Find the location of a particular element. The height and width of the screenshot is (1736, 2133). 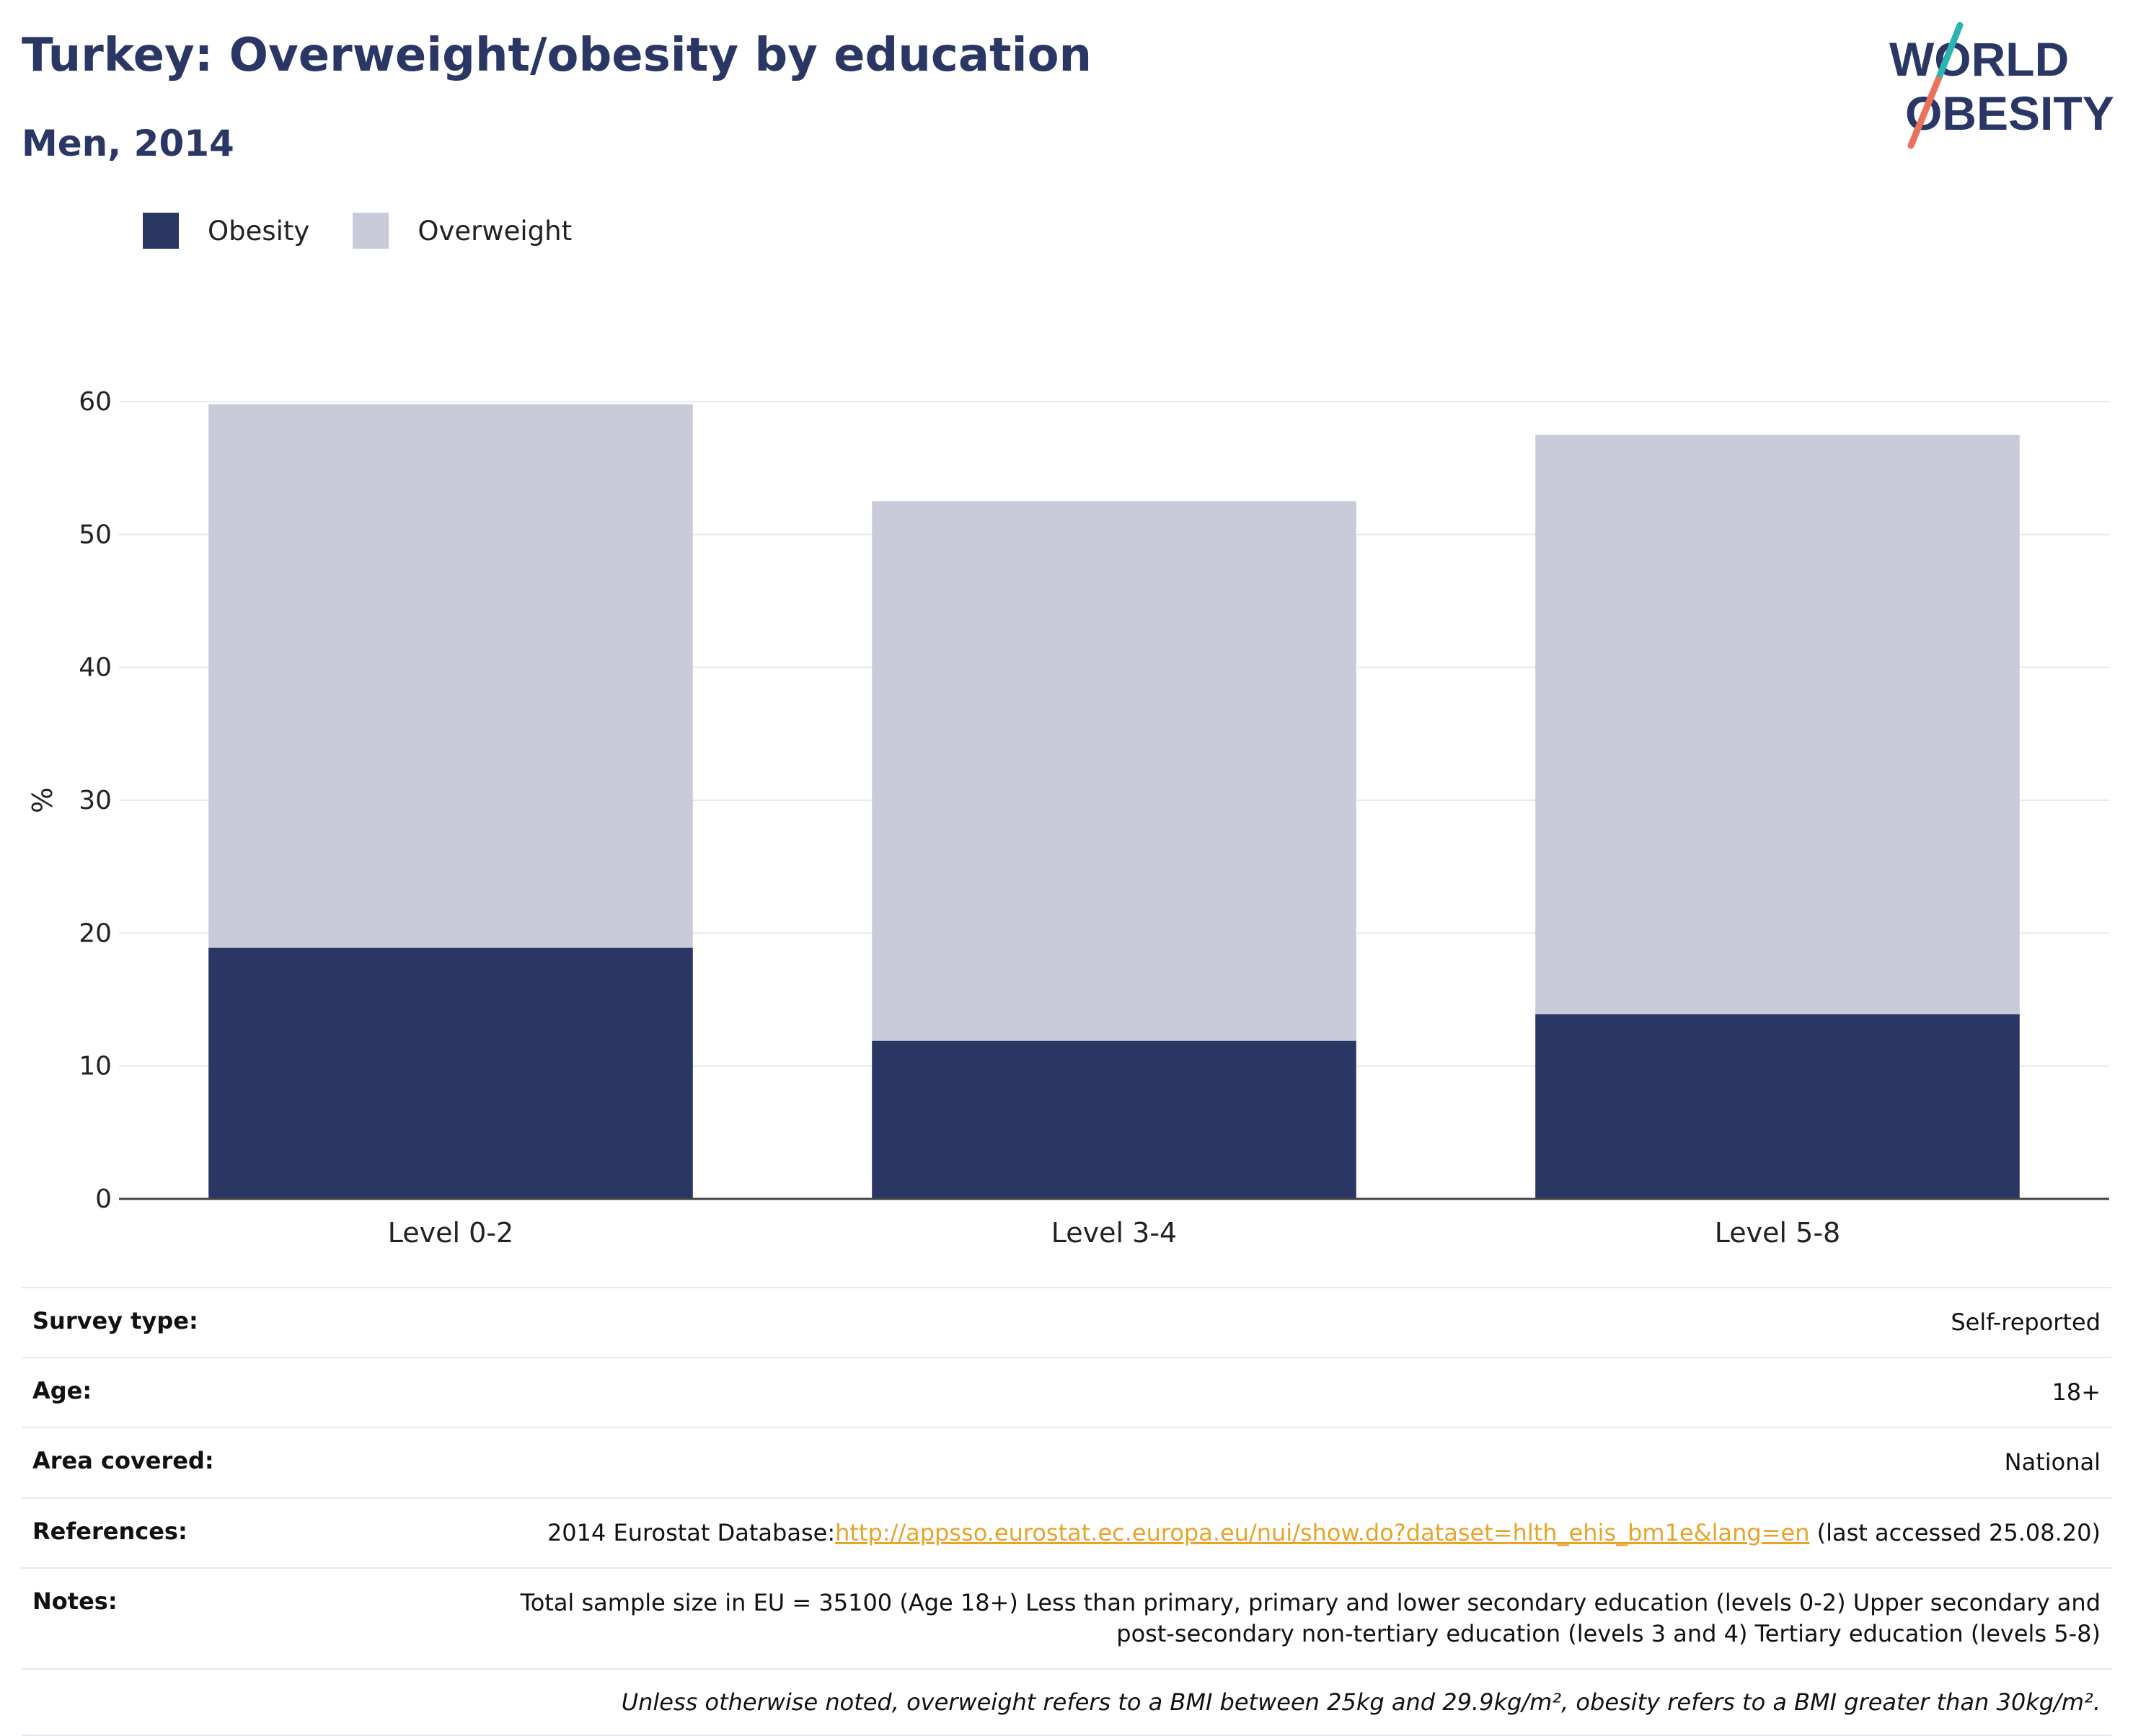

legend-swatch-obesity is located at coordinates (161, 231).